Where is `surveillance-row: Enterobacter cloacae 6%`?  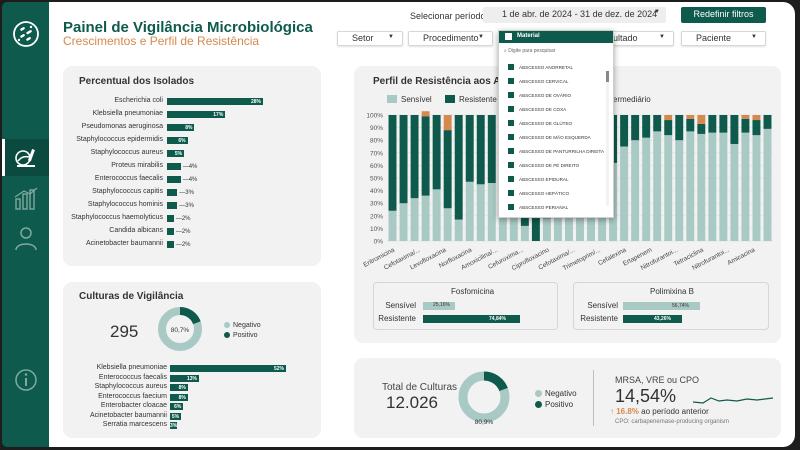 surveillance-row: Enterobacter cloacae 6% is located at coordinates (183, 406).